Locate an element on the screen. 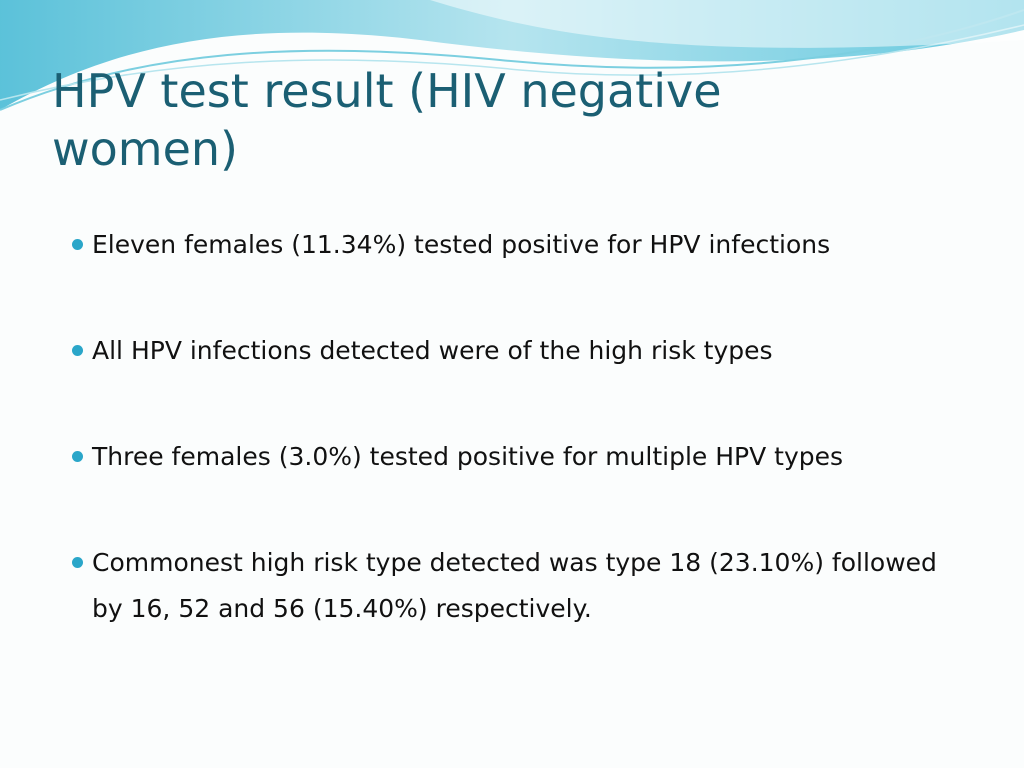 This screenshot has height=768, width=1024. slide-title: HPV test result (HIV negative women) is located at coordinates (387, 120).